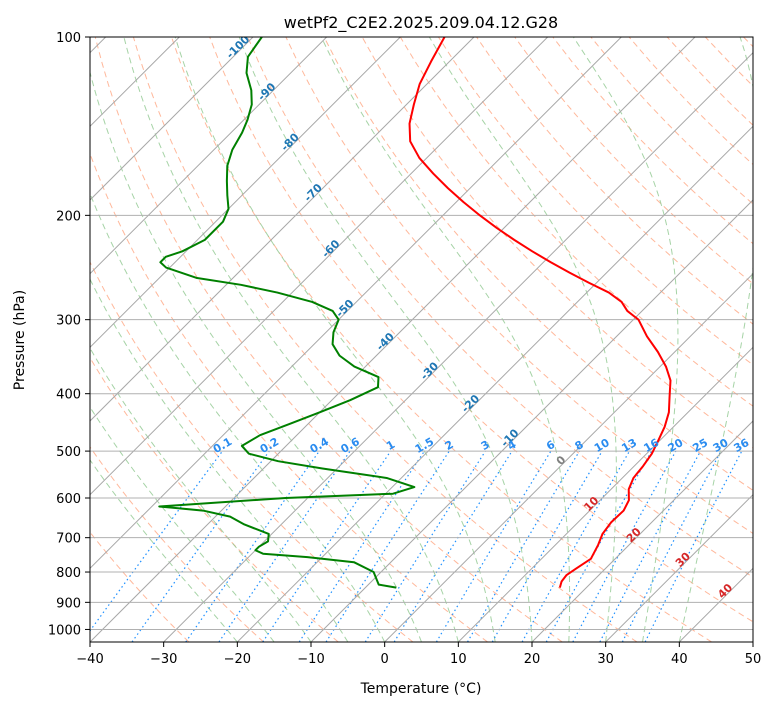 Image resolution: width=775 pixels, height=708 pixels. Describe the element at coordinates (163, 659) in the screenshot. I see `x-tick-label: −30` at that location.